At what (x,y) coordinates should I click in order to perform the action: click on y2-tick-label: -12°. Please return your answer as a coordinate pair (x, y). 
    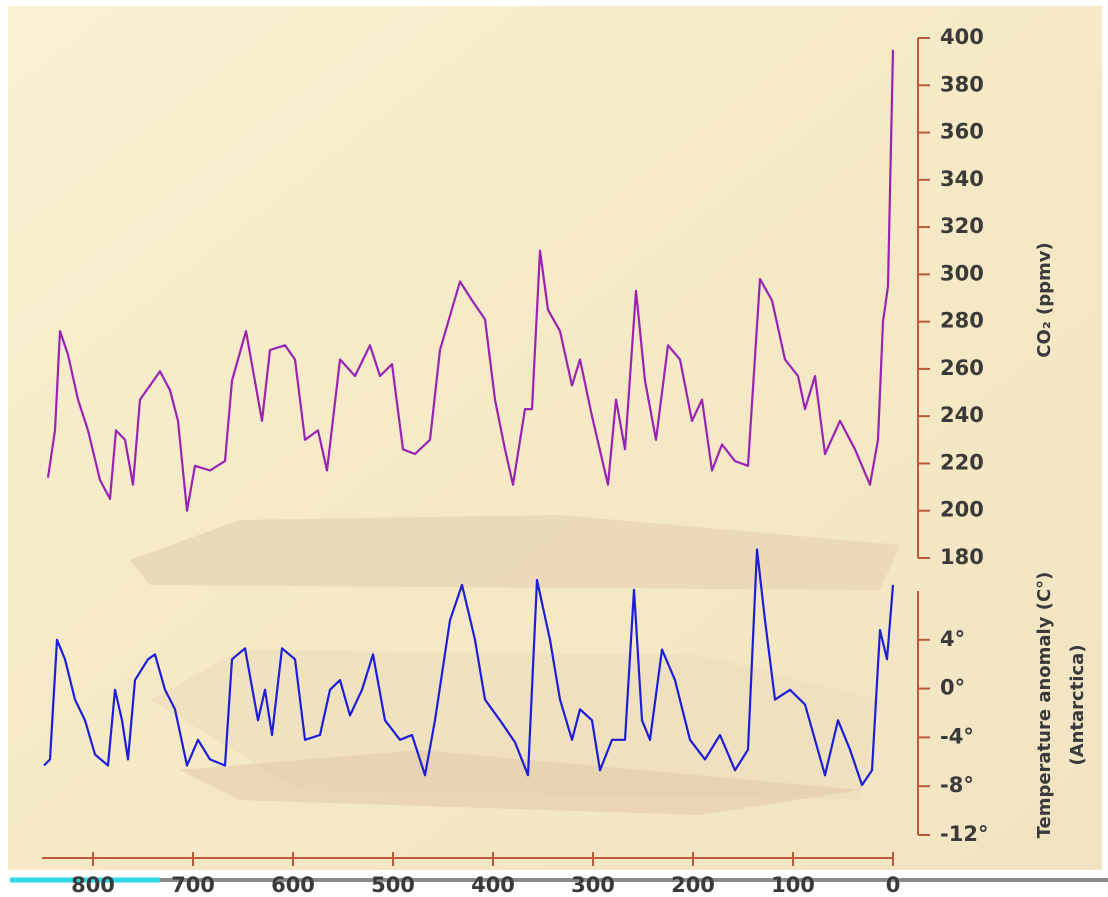
    Looking at the image, I should click on (964, 834).